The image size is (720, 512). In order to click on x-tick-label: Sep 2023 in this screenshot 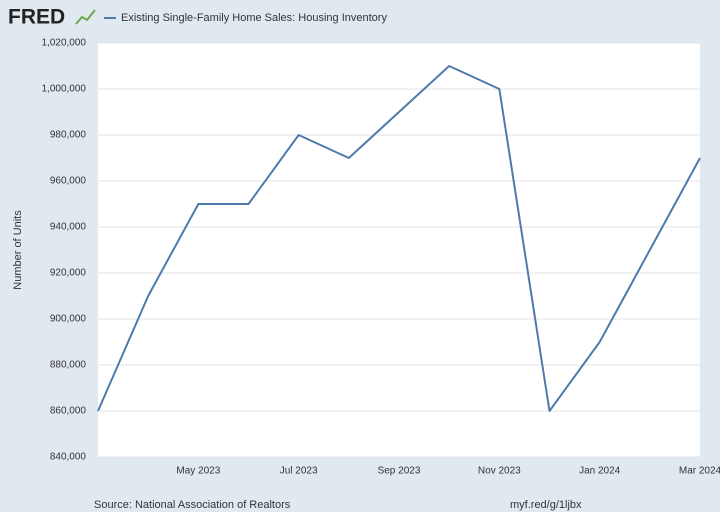, I will do `click(399, 471)`.